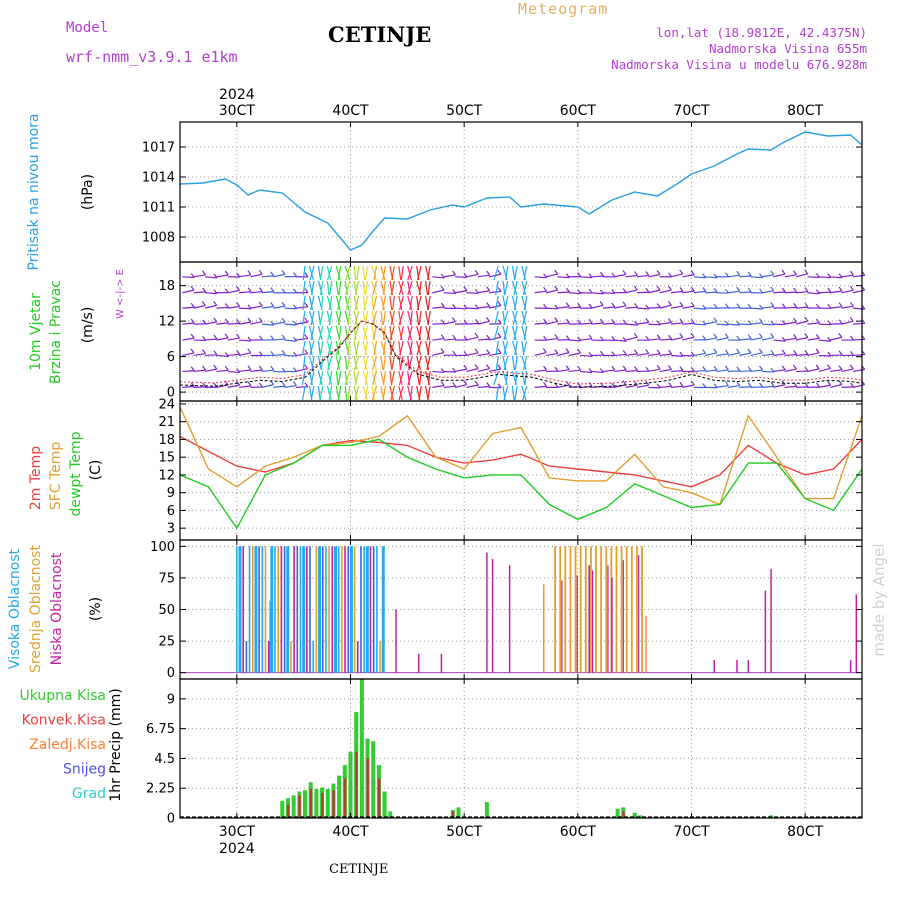 Image resolution: width=900 pixels, height=900 pixels. I want to click on meteogram-label: Meteogram, so click(563, 9).